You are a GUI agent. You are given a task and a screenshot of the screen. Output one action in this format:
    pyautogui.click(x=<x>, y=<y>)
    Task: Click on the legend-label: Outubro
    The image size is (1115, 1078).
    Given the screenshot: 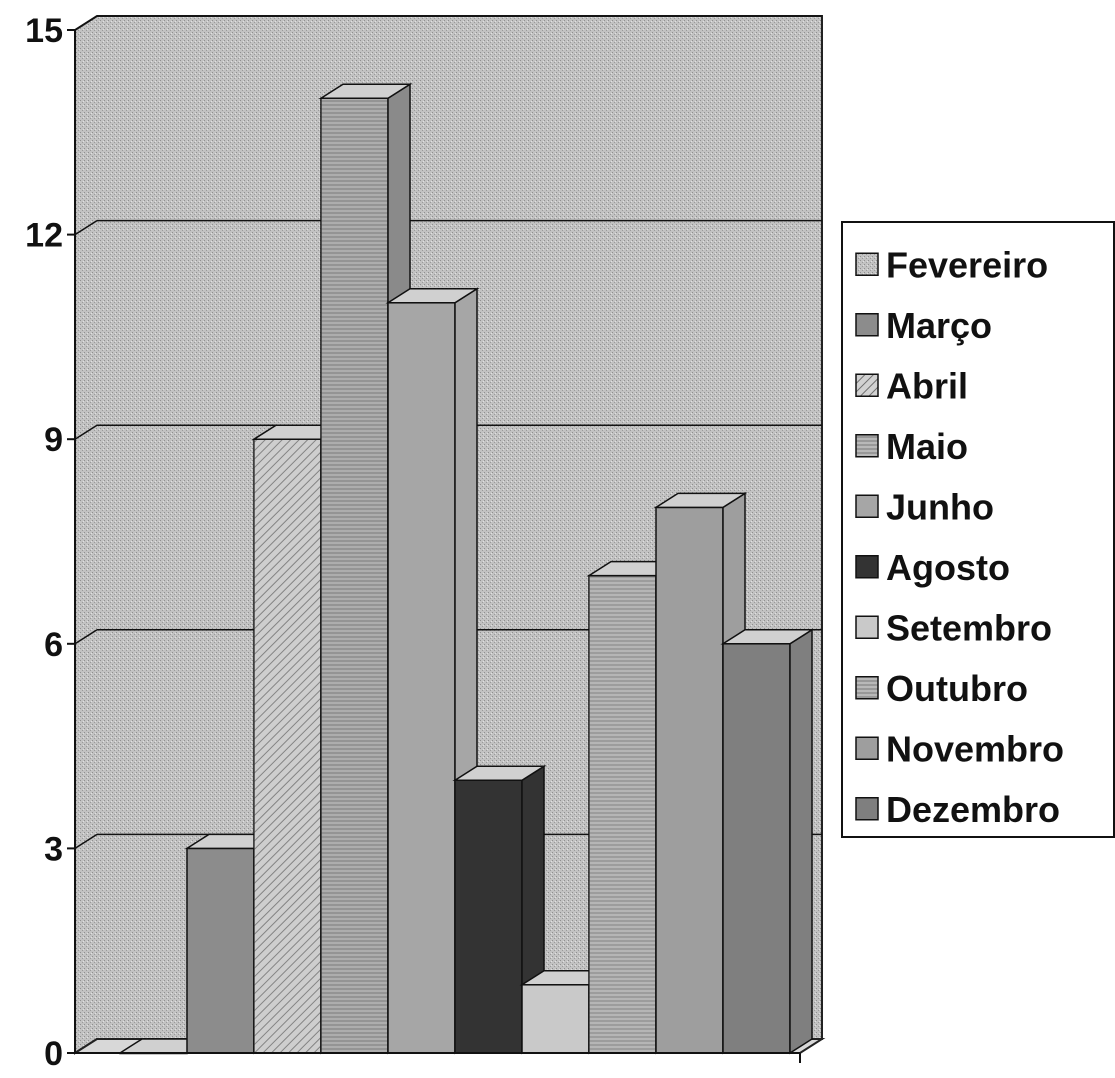 What is the action you would take?
    pyautogui.click(x=957, y=688)
    